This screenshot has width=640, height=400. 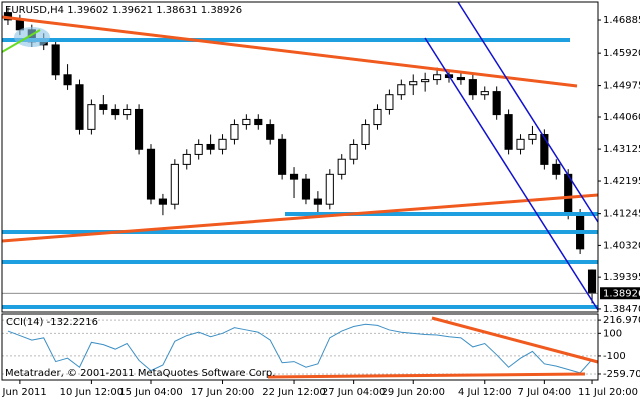 What do you see at coordinates (485, 392) in the screenshot?
I see `x-tick-label: 4 Jul 12:00` at bounding box center [485, 392].